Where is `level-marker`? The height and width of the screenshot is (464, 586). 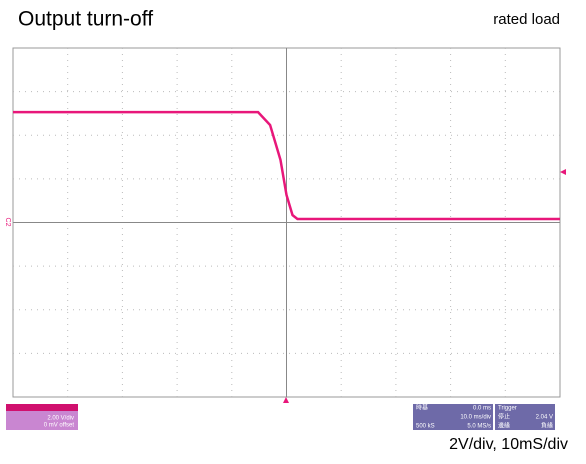
level-marker is located at coordinates (563, 172).